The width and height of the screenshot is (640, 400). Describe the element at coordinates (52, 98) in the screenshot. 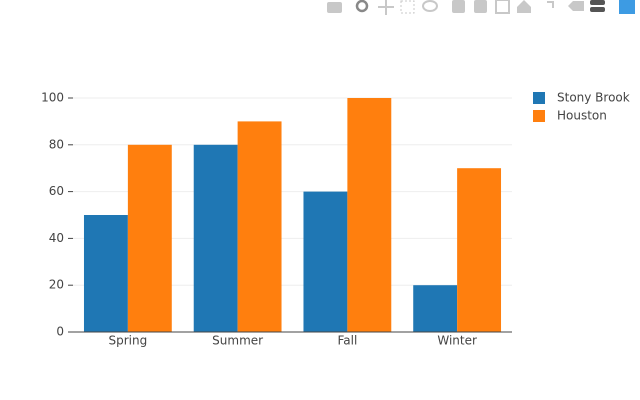

I see `y-tick-label: 100` at that location.